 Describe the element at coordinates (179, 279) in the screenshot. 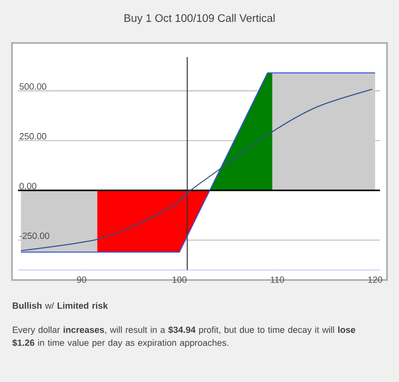

I see `x-tick-label: 100` at that location.